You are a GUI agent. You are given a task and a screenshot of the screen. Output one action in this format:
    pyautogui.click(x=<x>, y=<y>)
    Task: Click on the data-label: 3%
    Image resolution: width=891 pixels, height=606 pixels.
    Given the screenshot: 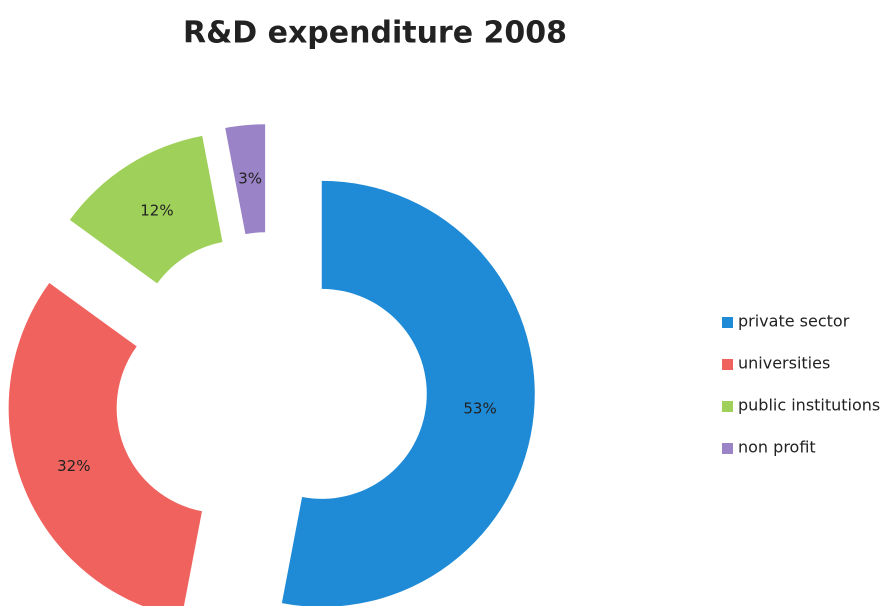 What is the action you would take?
    pyautogui.click(x=250, y=178)
    